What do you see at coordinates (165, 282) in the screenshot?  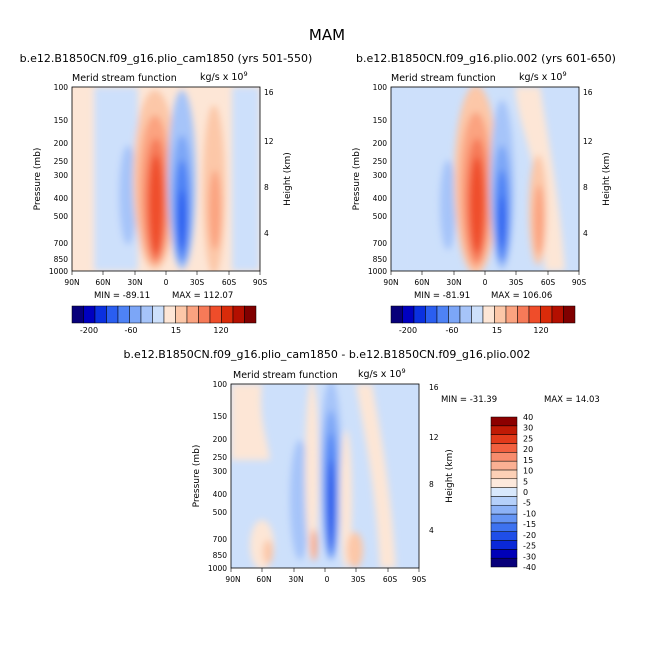 I see `x-tick-labels: 90N 60N 30N 0 30S 60S 90S` at bounding box center [165, 282].